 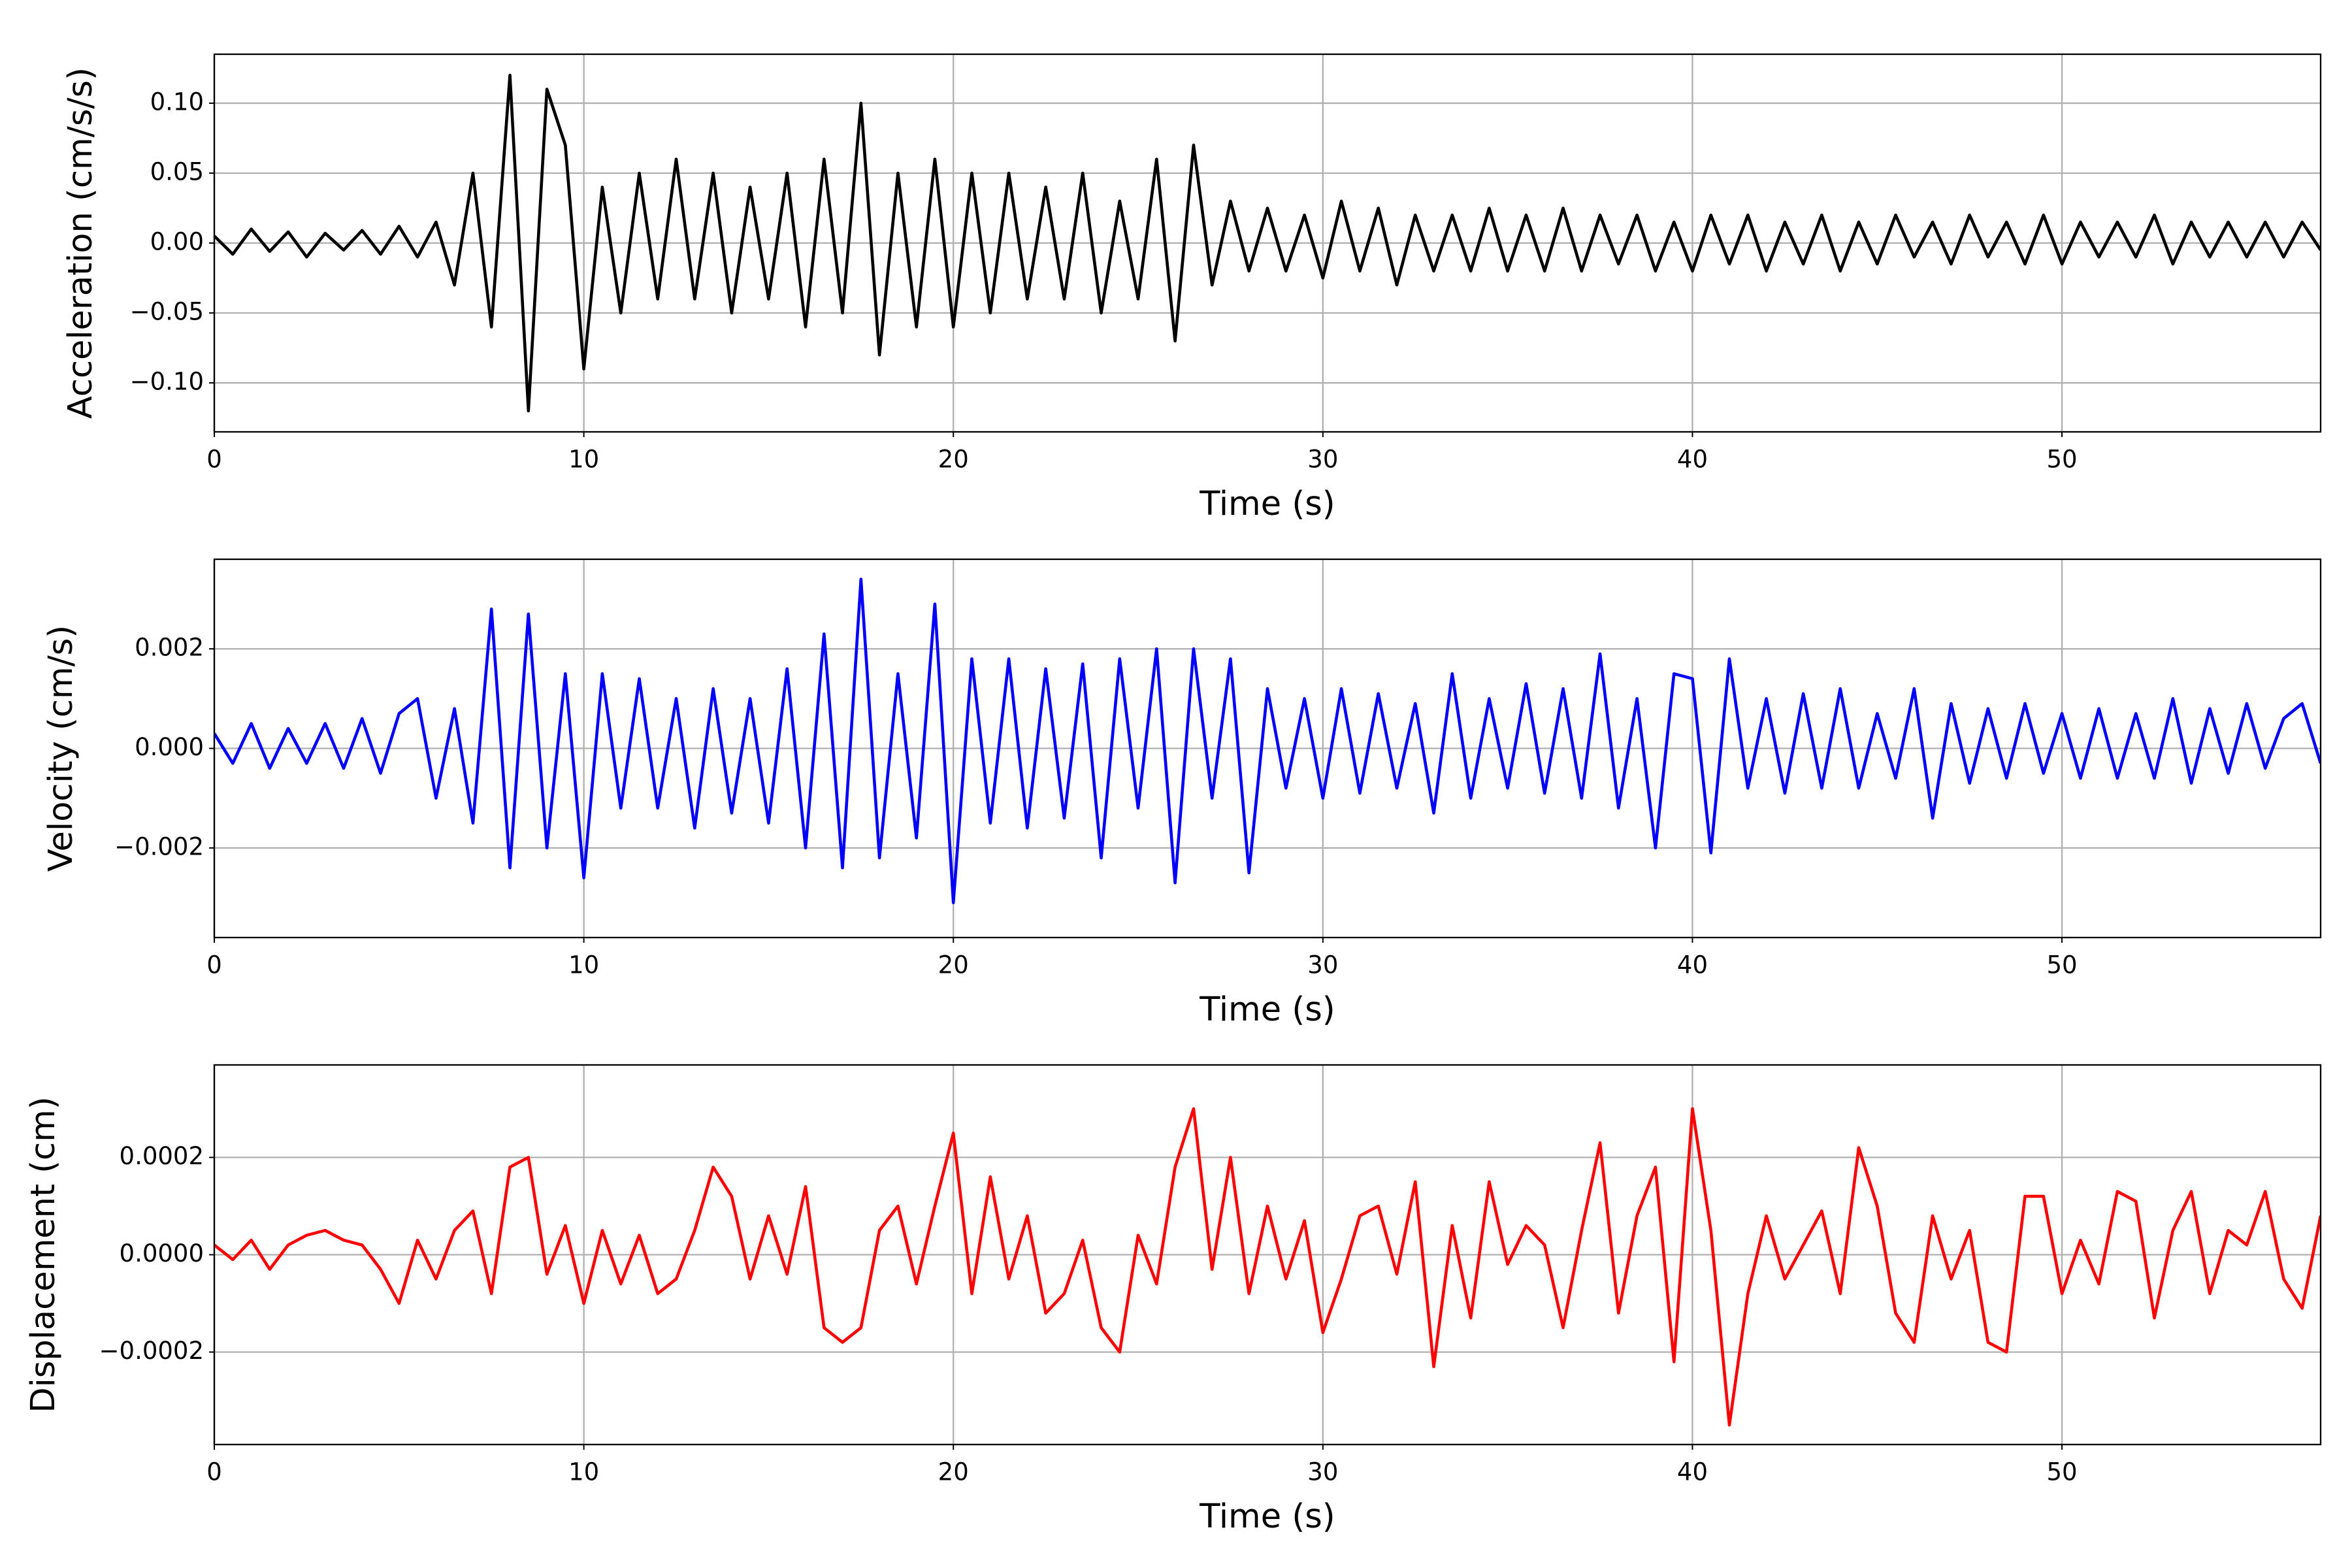 What do you see at coordinates (177, 242) in the screenshot?
I see `y-tick-label: 0.00` at bounding box center [177, 242].